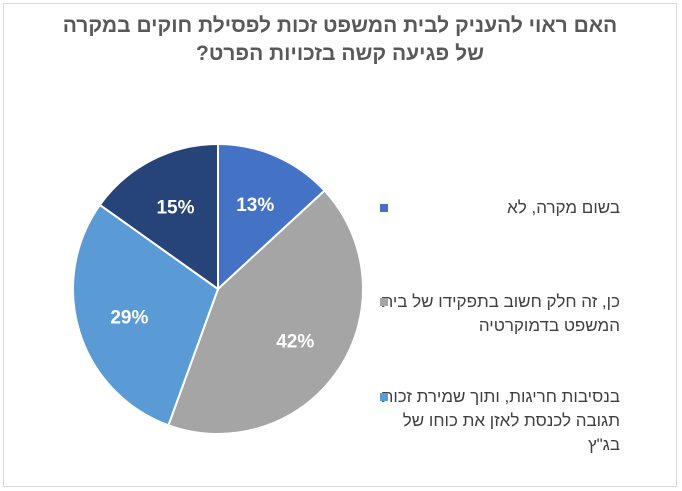 The width and height of the screenshot is (682, 491). What do you see at coordinates (175, 208) in the screenshot?
I see `pie-label-fourth: 15%` at bounding box center [175, 208].